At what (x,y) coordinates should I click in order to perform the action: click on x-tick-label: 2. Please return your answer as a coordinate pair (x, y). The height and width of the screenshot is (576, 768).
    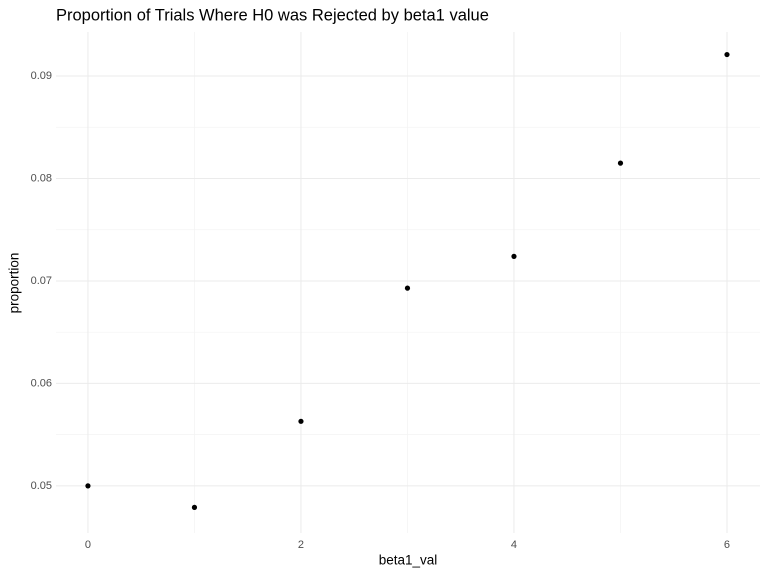
    Looking at the image, I should click on (301, 545).